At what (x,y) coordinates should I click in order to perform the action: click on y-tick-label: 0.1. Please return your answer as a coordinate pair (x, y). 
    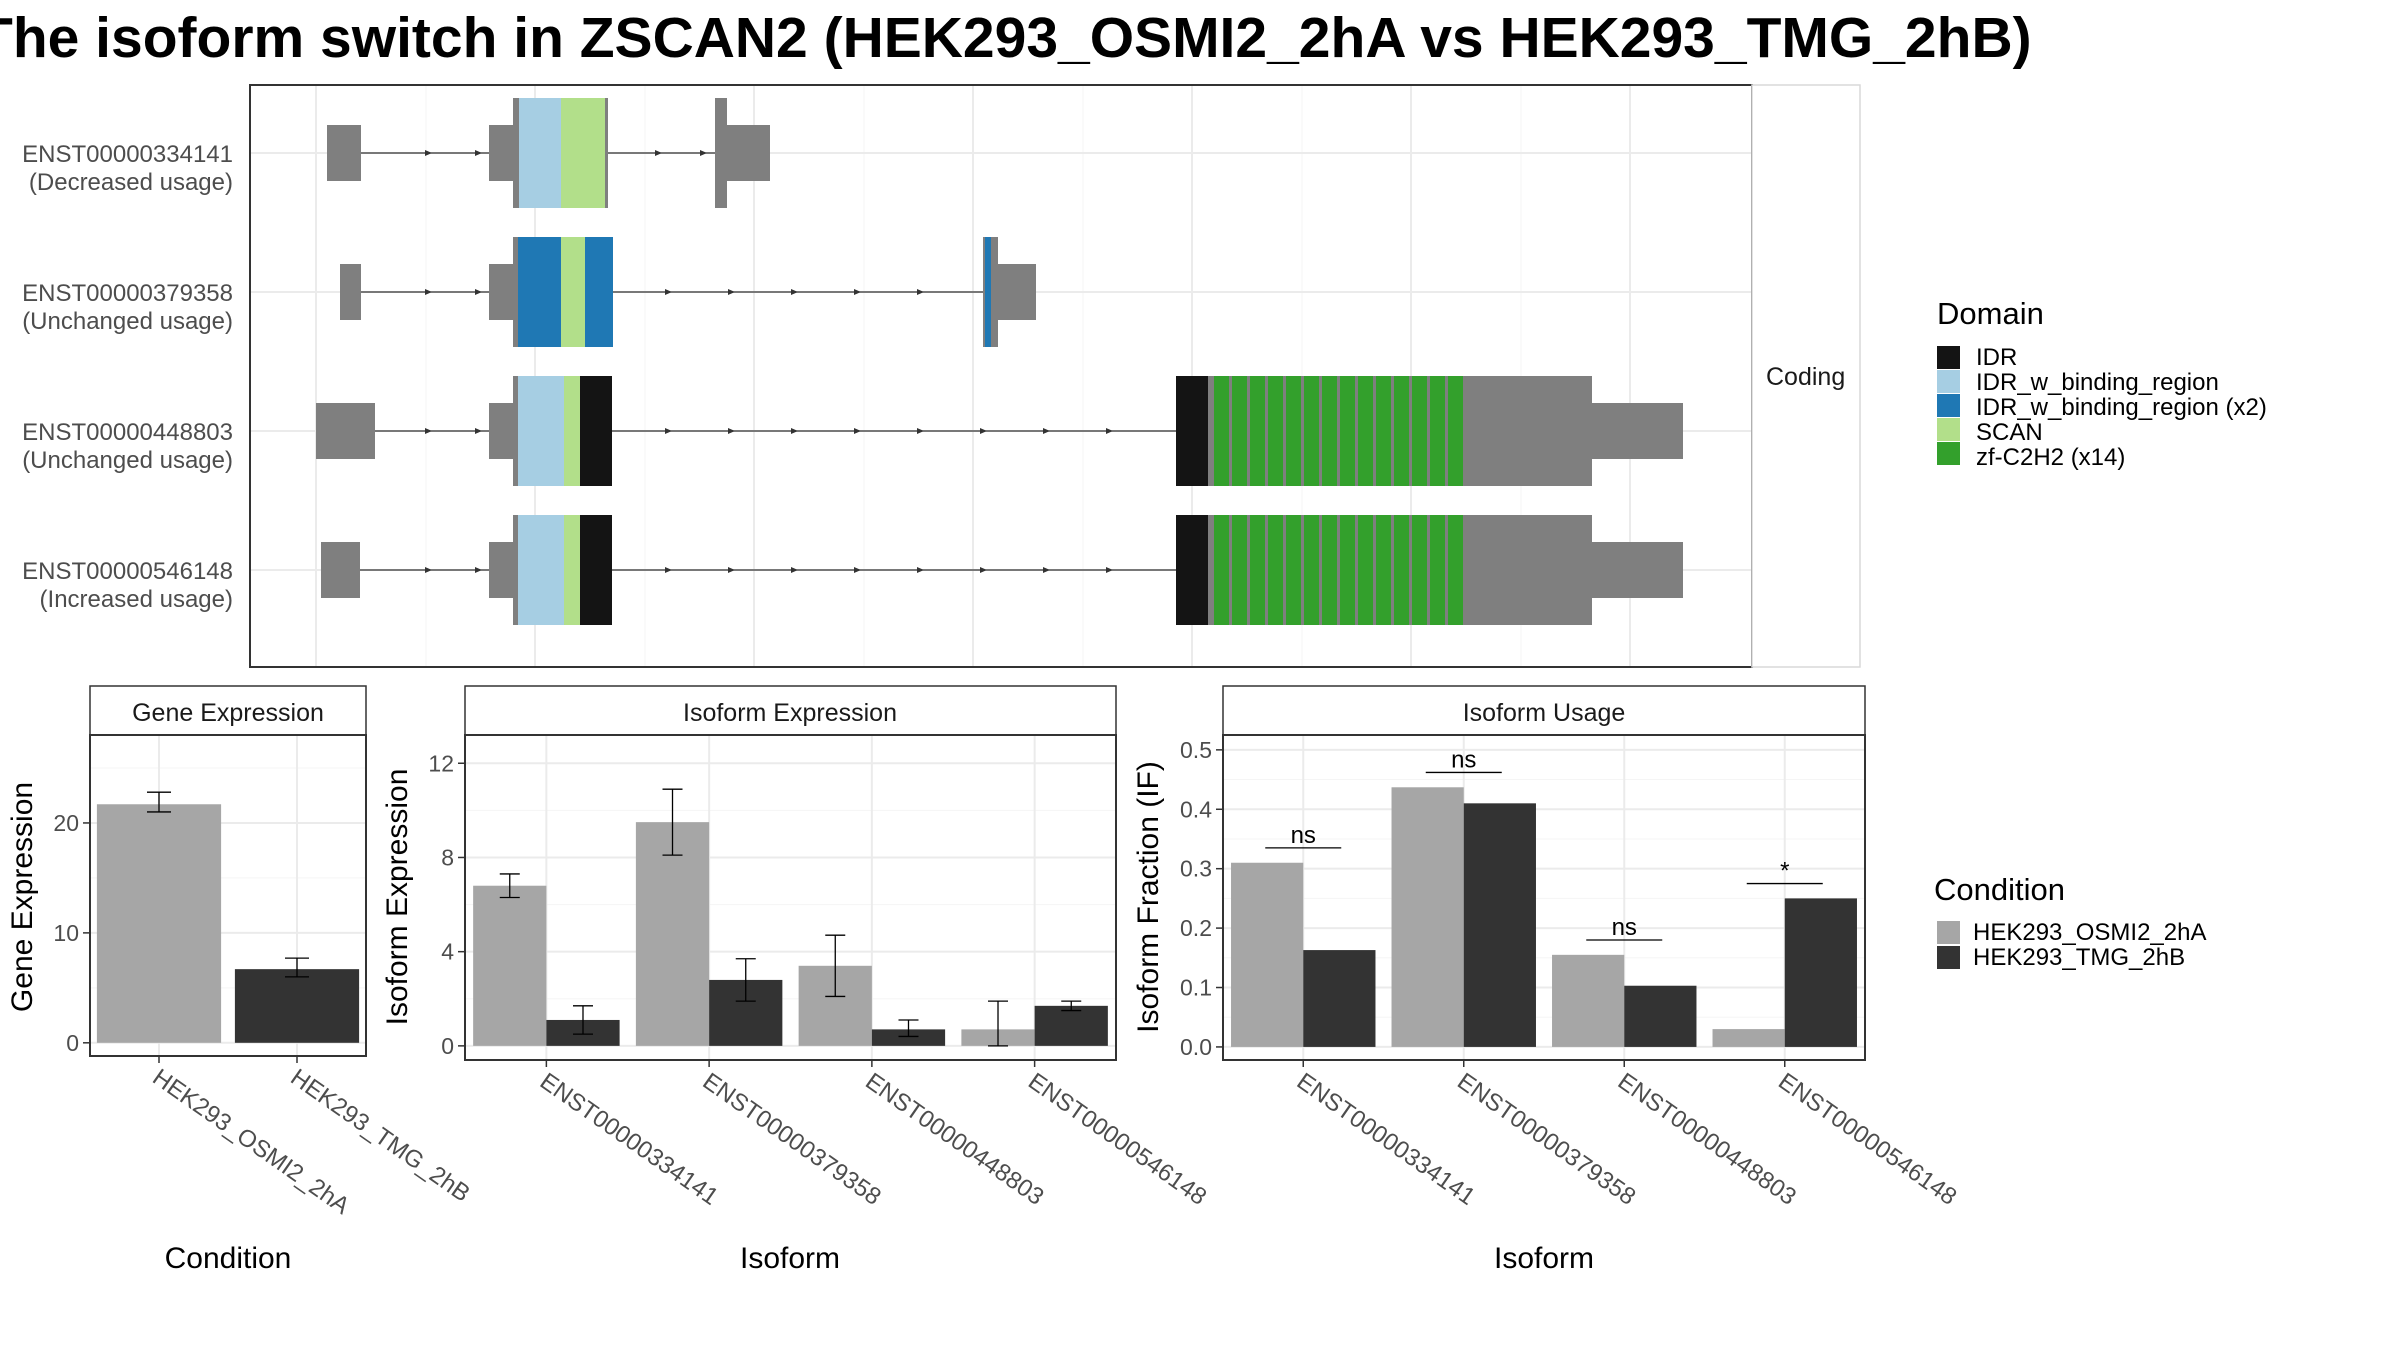
    Looking at the image, I should click on (1196, 988).